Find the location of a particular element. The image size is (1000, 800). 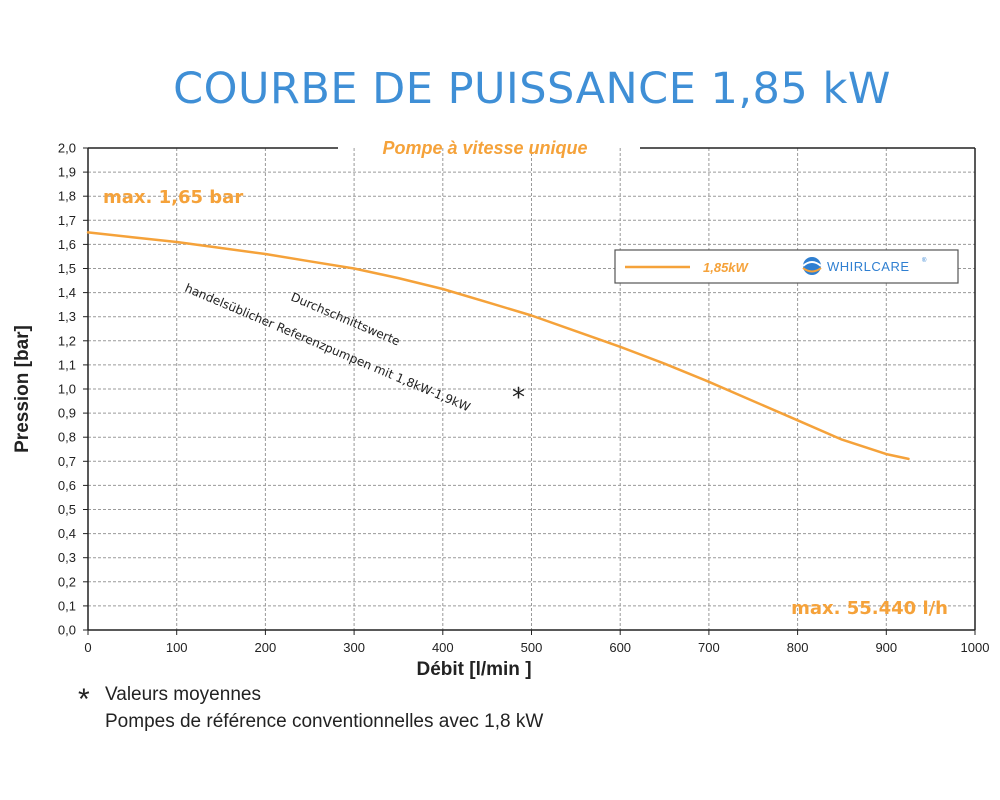

y-tick-label: 1,1 is located at coordinates (67, 364).